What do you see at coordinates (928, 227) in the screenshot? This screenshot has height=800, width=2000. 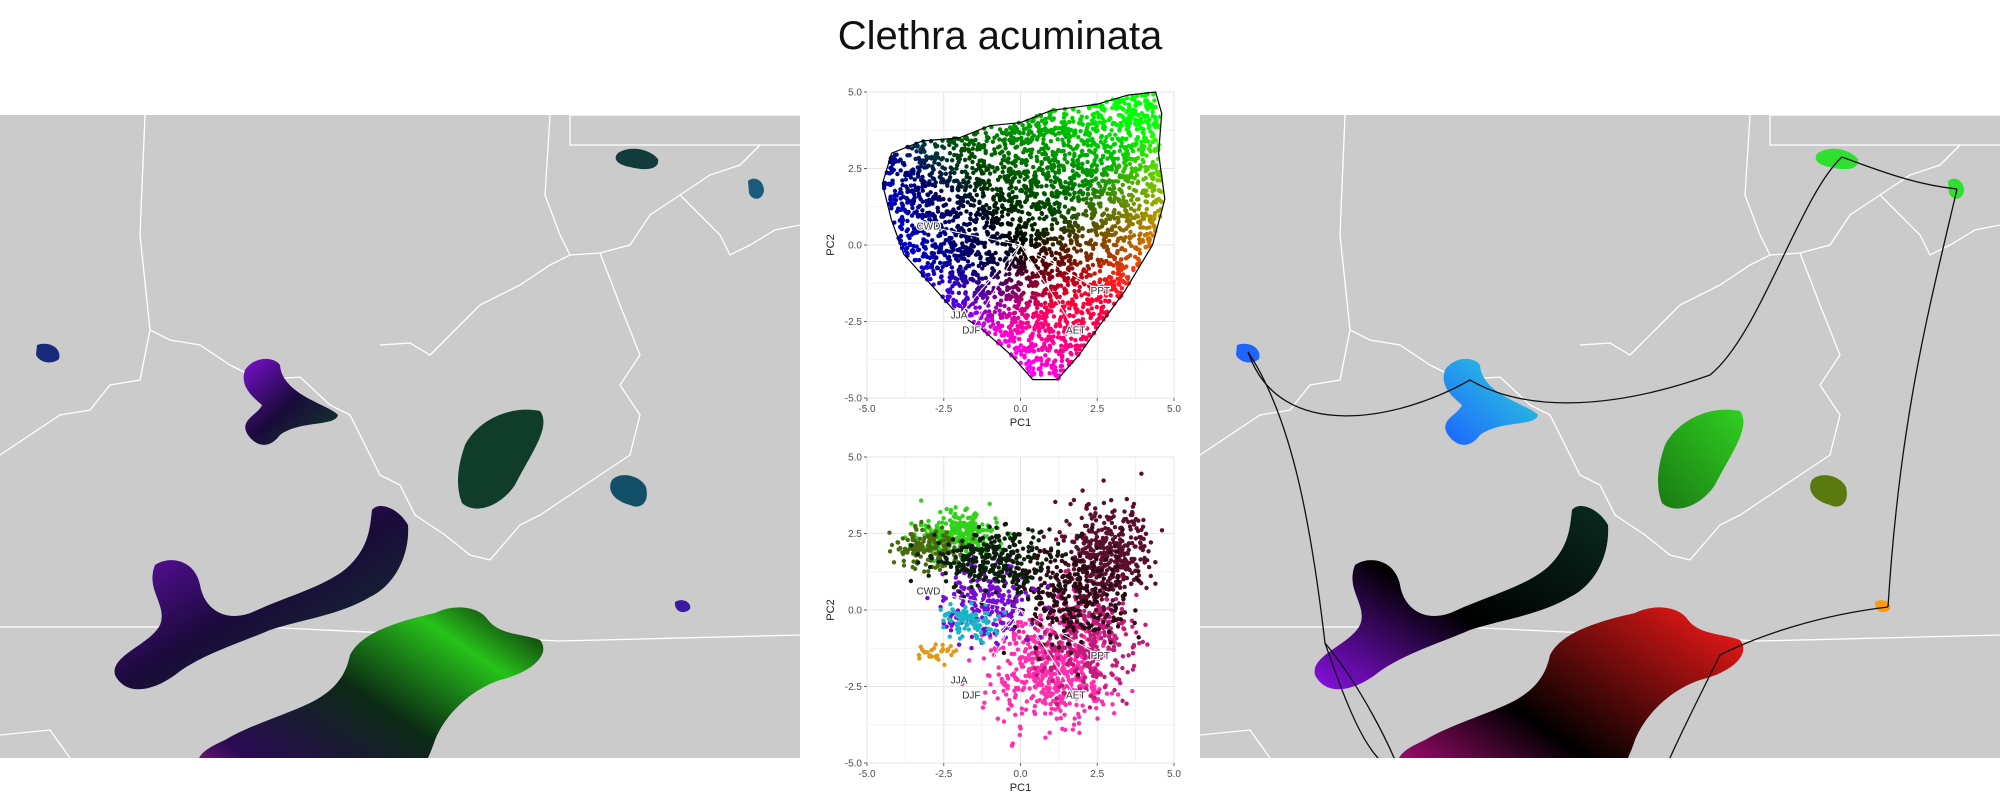 I see `vector-label-cwd: CWD` at bounding box center [928, 227].